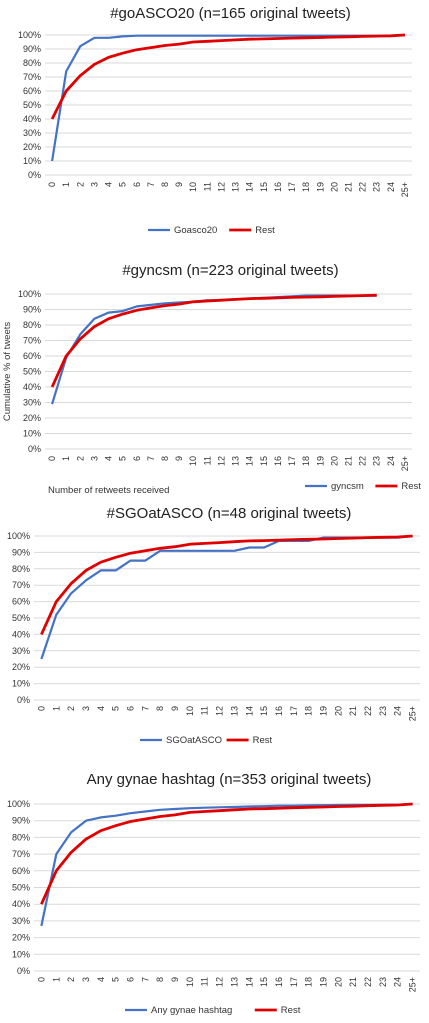 Image resolution: width=429 pixels, height=1023 pixels. I want to click on y-tick-label: 50%, so click(21, 618).